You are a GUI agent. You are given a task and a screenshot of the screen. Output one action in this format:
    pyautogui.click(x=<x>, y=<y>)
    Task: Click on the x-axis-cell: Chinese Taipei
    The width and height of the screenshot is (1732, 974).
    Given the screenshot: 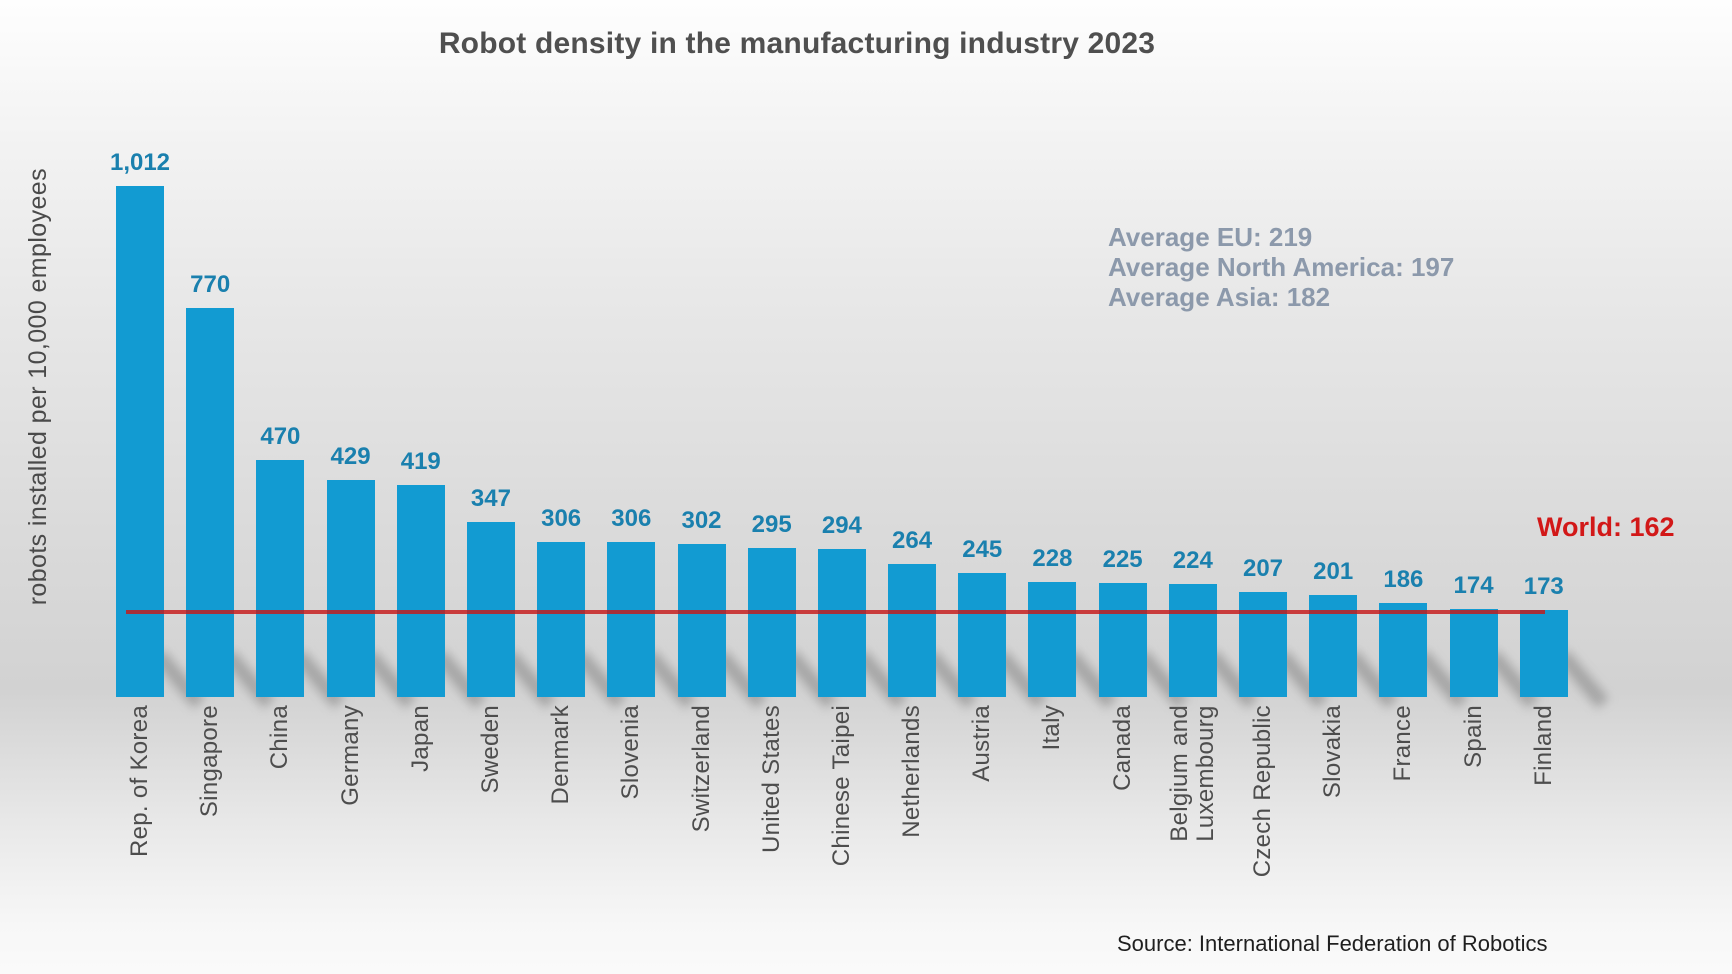 What is the action you would take?
    pyautogui.click(x=842, y=797)
    